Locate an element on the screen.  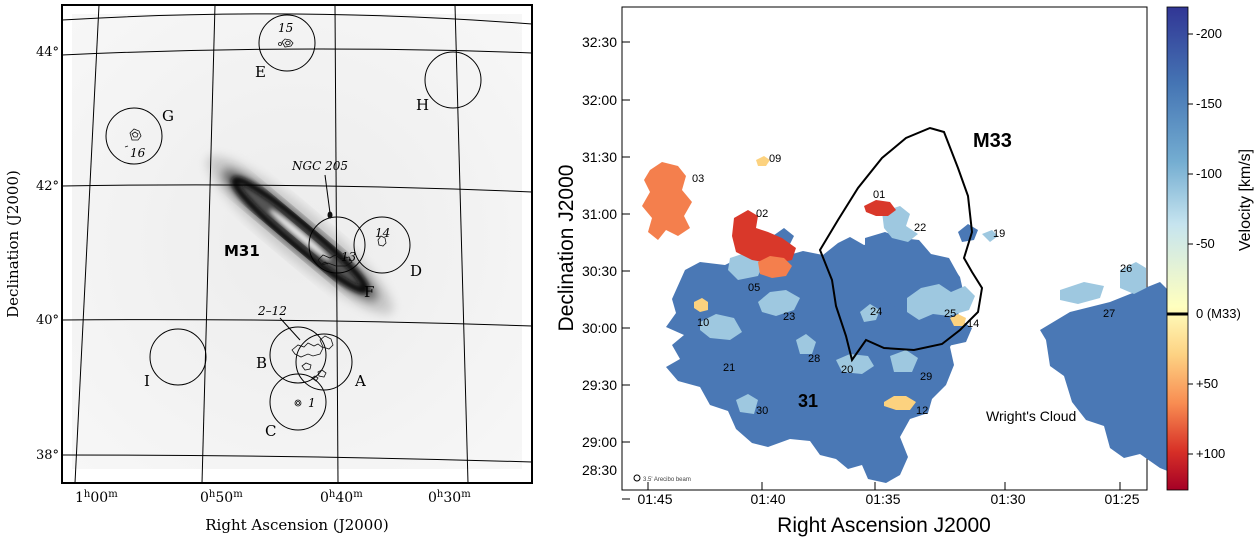
field-letter-h: H is located at coordinates (422, 105).